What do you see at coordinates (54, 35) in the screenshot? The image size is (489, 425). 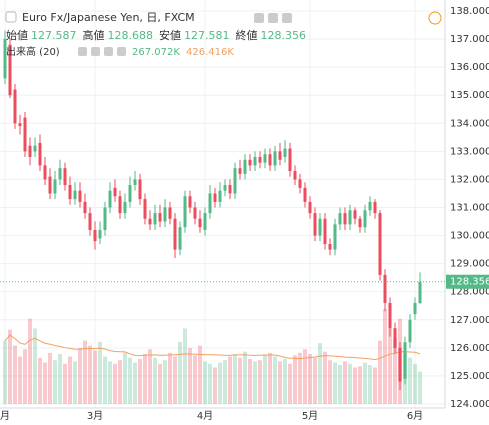 I see `ohlc-value: 127.587` at bounding box center [54, 35].